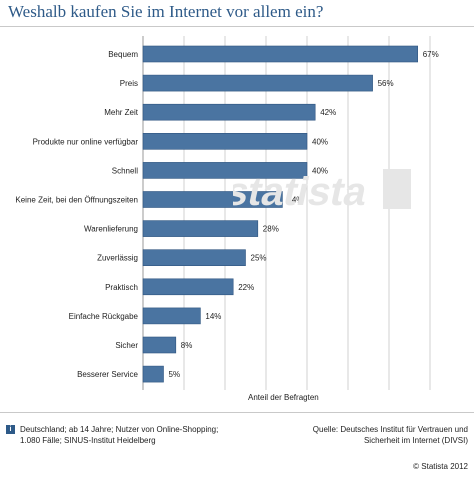 Image resolution: width=474 pixels, height=478 pixels. I want to click on value-label: 8%, so click(187, 345).